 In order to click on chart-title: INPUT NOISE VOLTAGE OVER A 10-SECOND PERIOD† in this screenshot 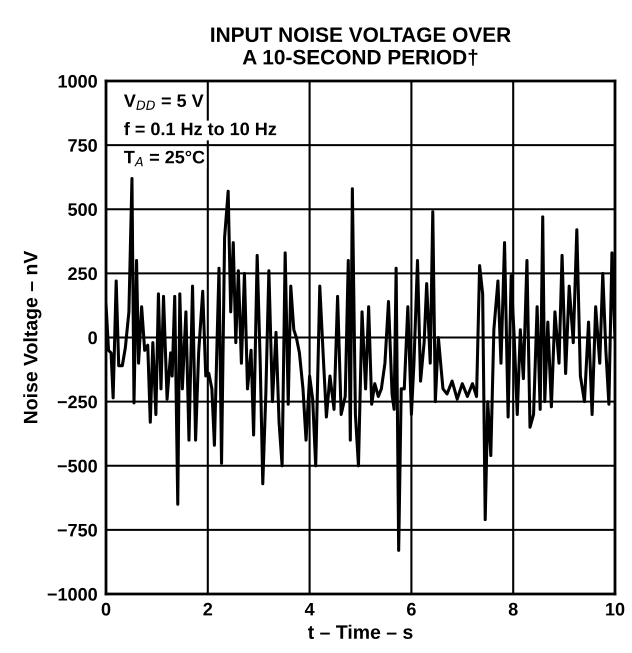, I will do `click(361, 46)`.